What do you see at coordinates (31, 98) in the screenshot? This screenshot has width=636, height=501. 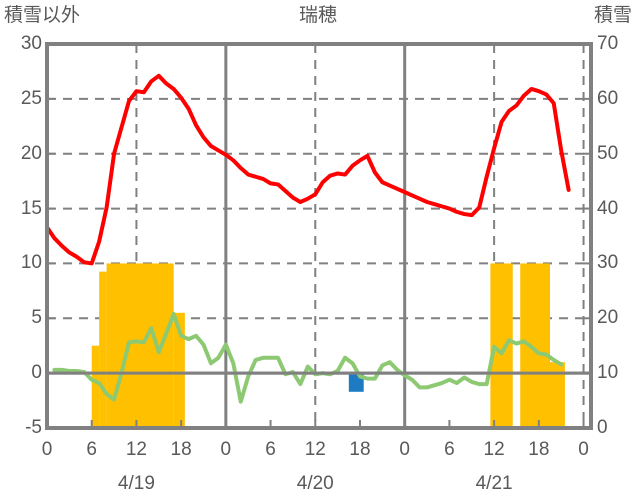 I see `y-axis-left-tick-label: 25` at bounding box center [31, 98].